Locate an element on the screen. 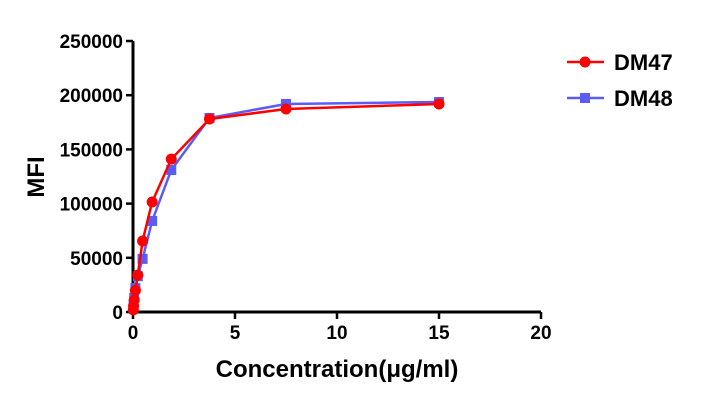 The width and height of the screenshot is (706, 405). x-tick-label: 0 is located at coordinates (133, 333).